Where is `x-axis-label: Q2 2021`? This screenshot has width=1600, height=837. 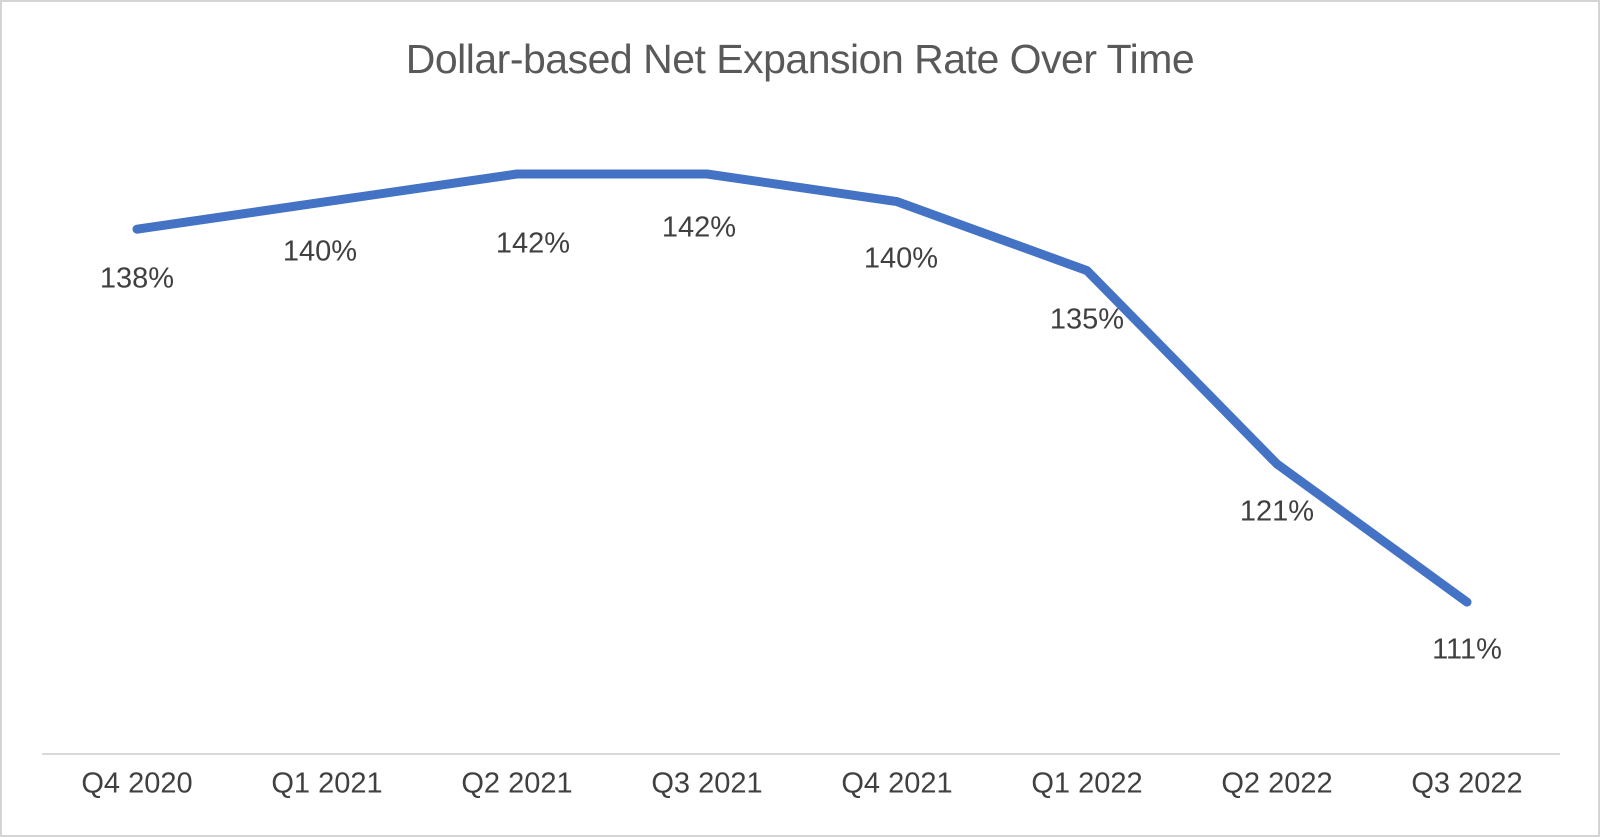
x-axis-label: Q2 2021 is located at coordinates (517, 783).